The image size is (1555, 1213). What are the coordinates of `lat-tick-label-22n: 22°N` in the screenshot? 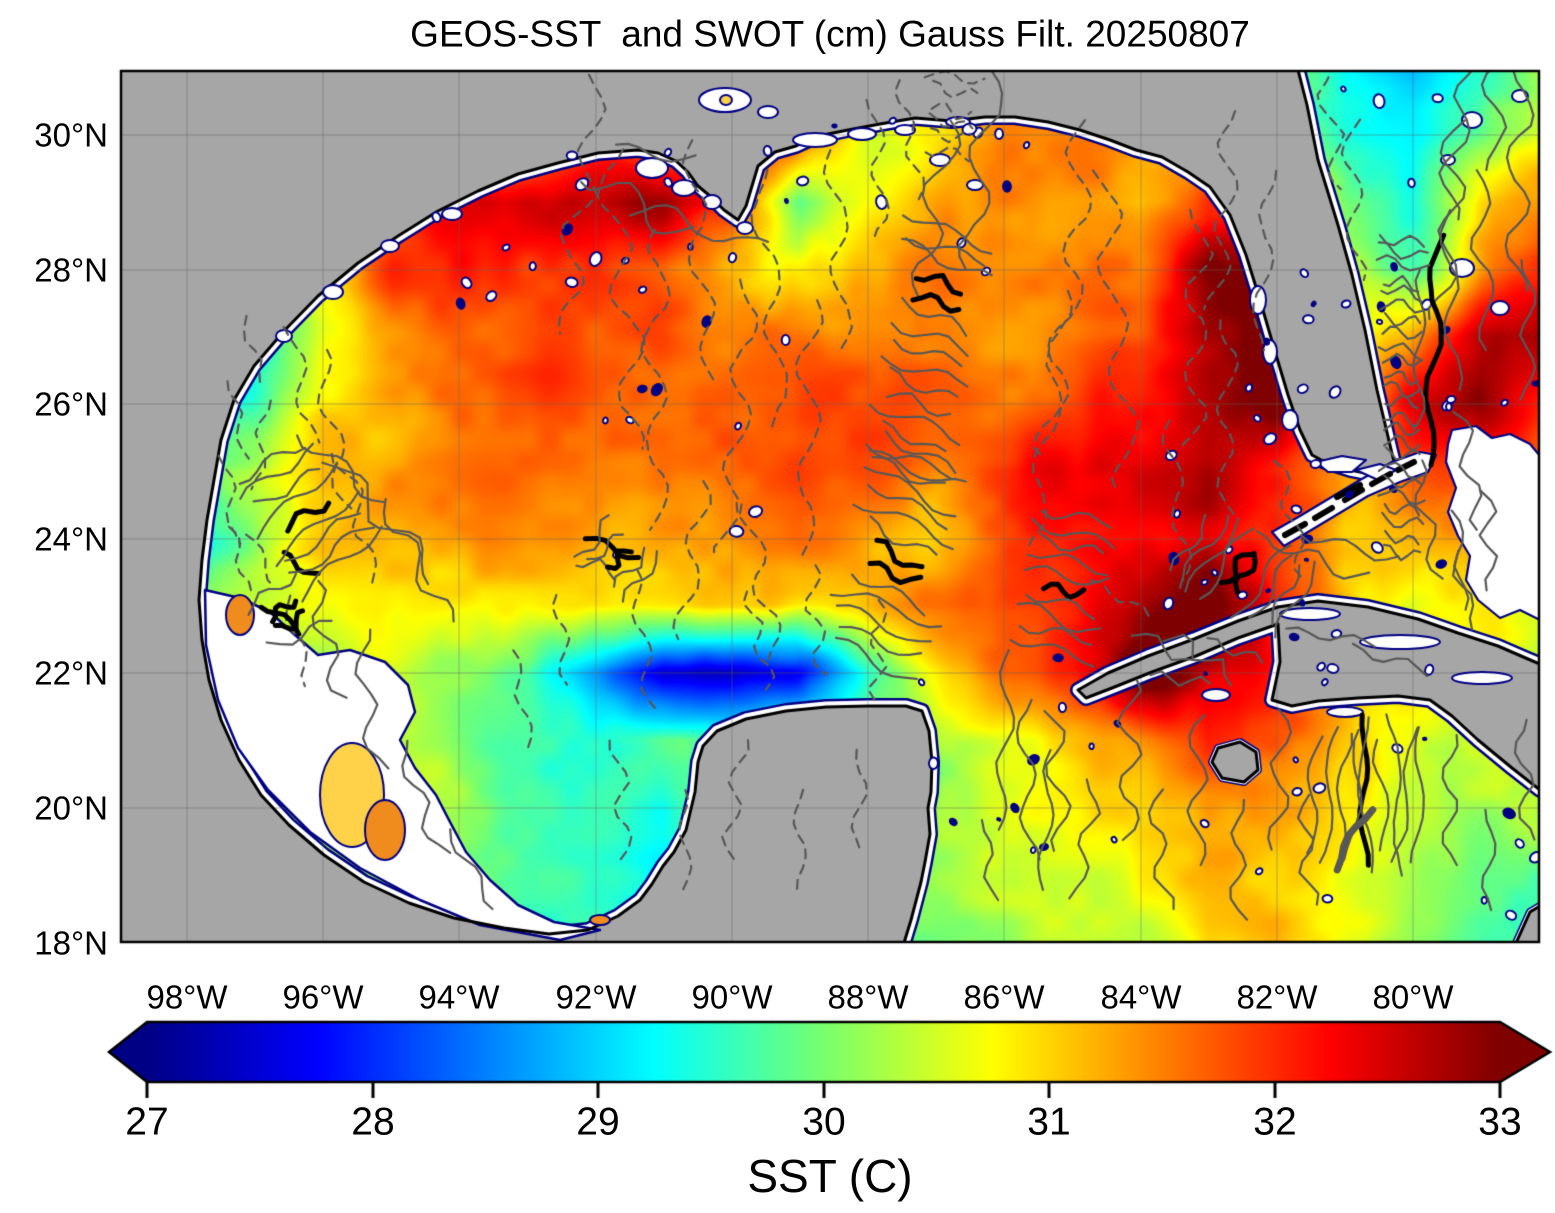 It's located at (71, 673).